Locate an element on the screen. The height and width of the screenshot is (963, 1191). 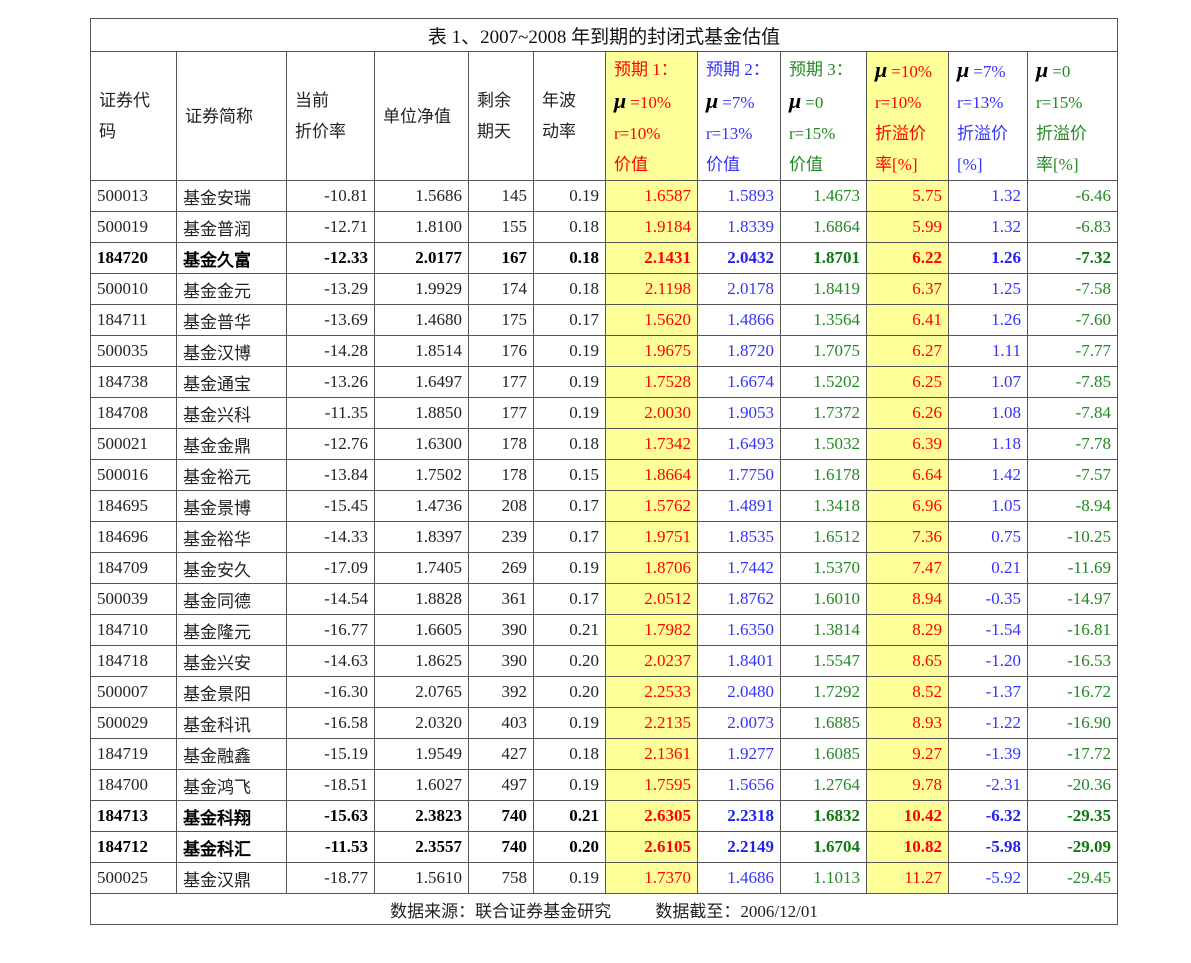
table-cell: 1.7442 is located at coordinates (739, 568).